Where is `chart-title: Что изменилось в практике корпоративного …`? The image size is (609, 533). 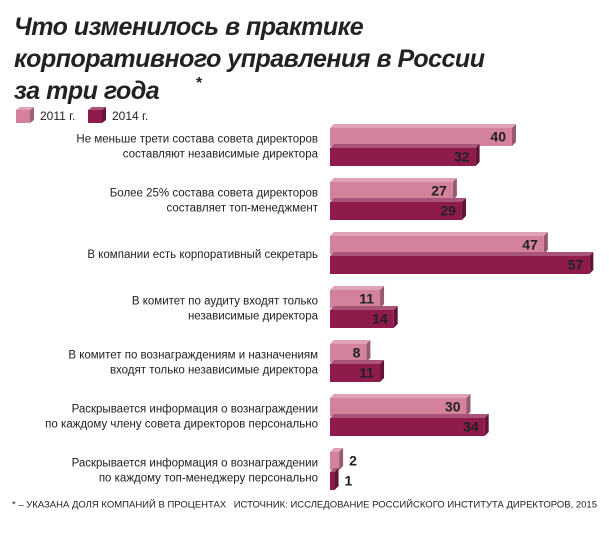 chart-title: Что изменилось в практике корпоративного … is located at coordinates (249, 59).